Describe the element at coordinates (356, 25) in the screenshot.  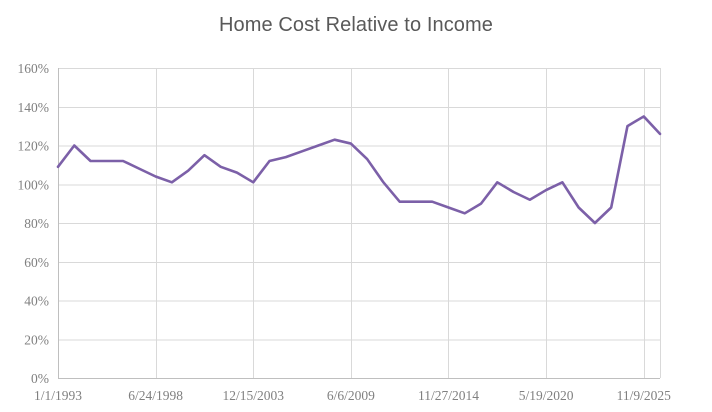
I see `chart-title: Home Cost Relative to Income` at that location.